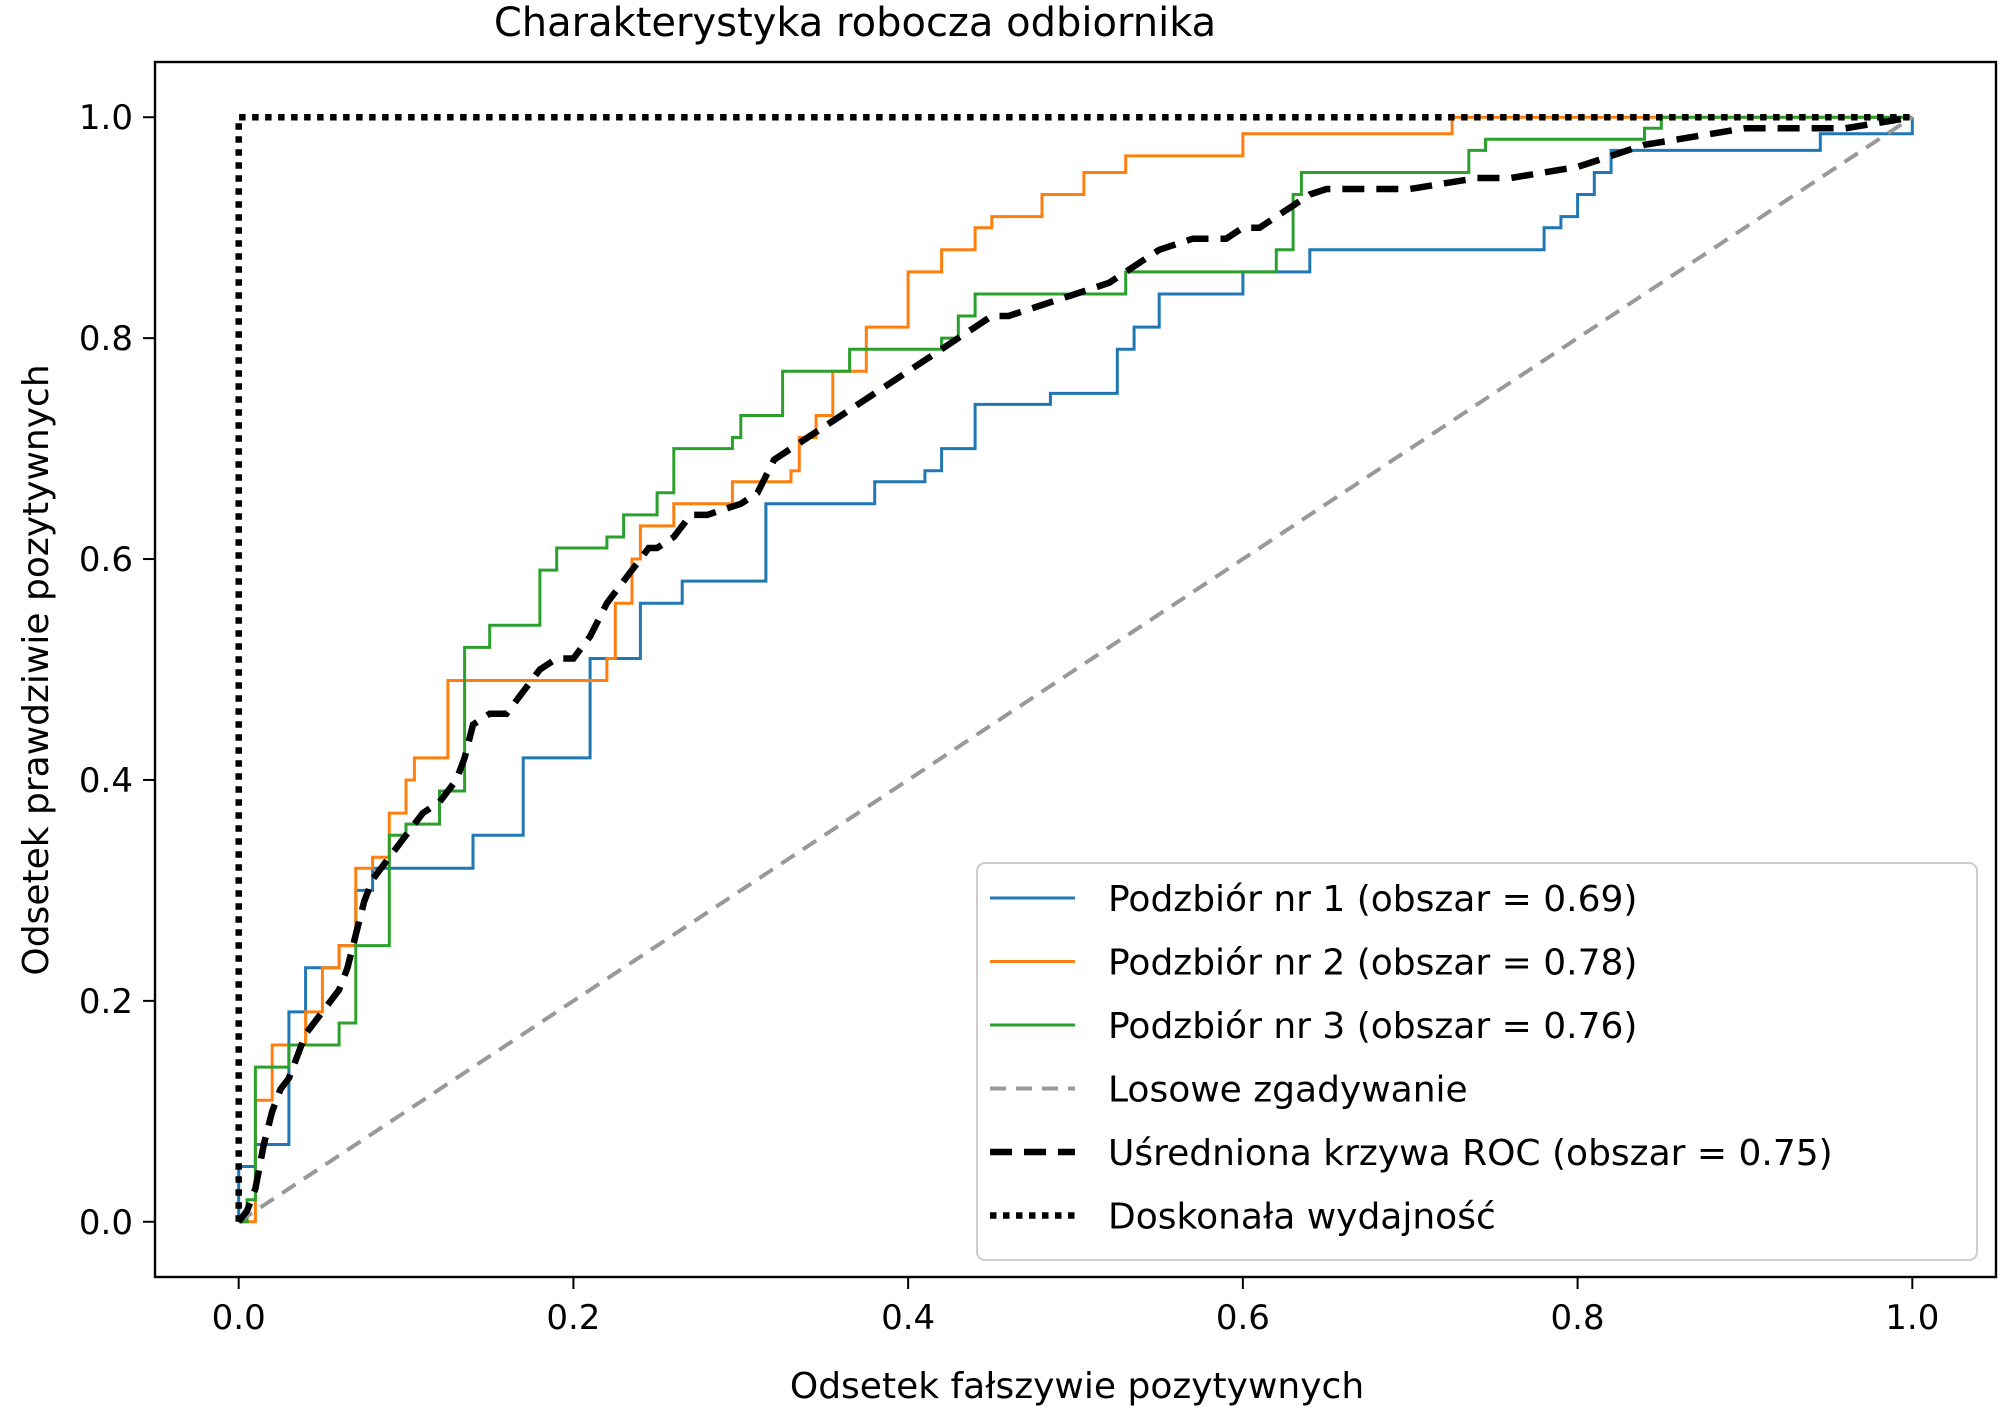  I want to click on legend-label-4: Losowe zgadywanie, so click(1288, 1090).